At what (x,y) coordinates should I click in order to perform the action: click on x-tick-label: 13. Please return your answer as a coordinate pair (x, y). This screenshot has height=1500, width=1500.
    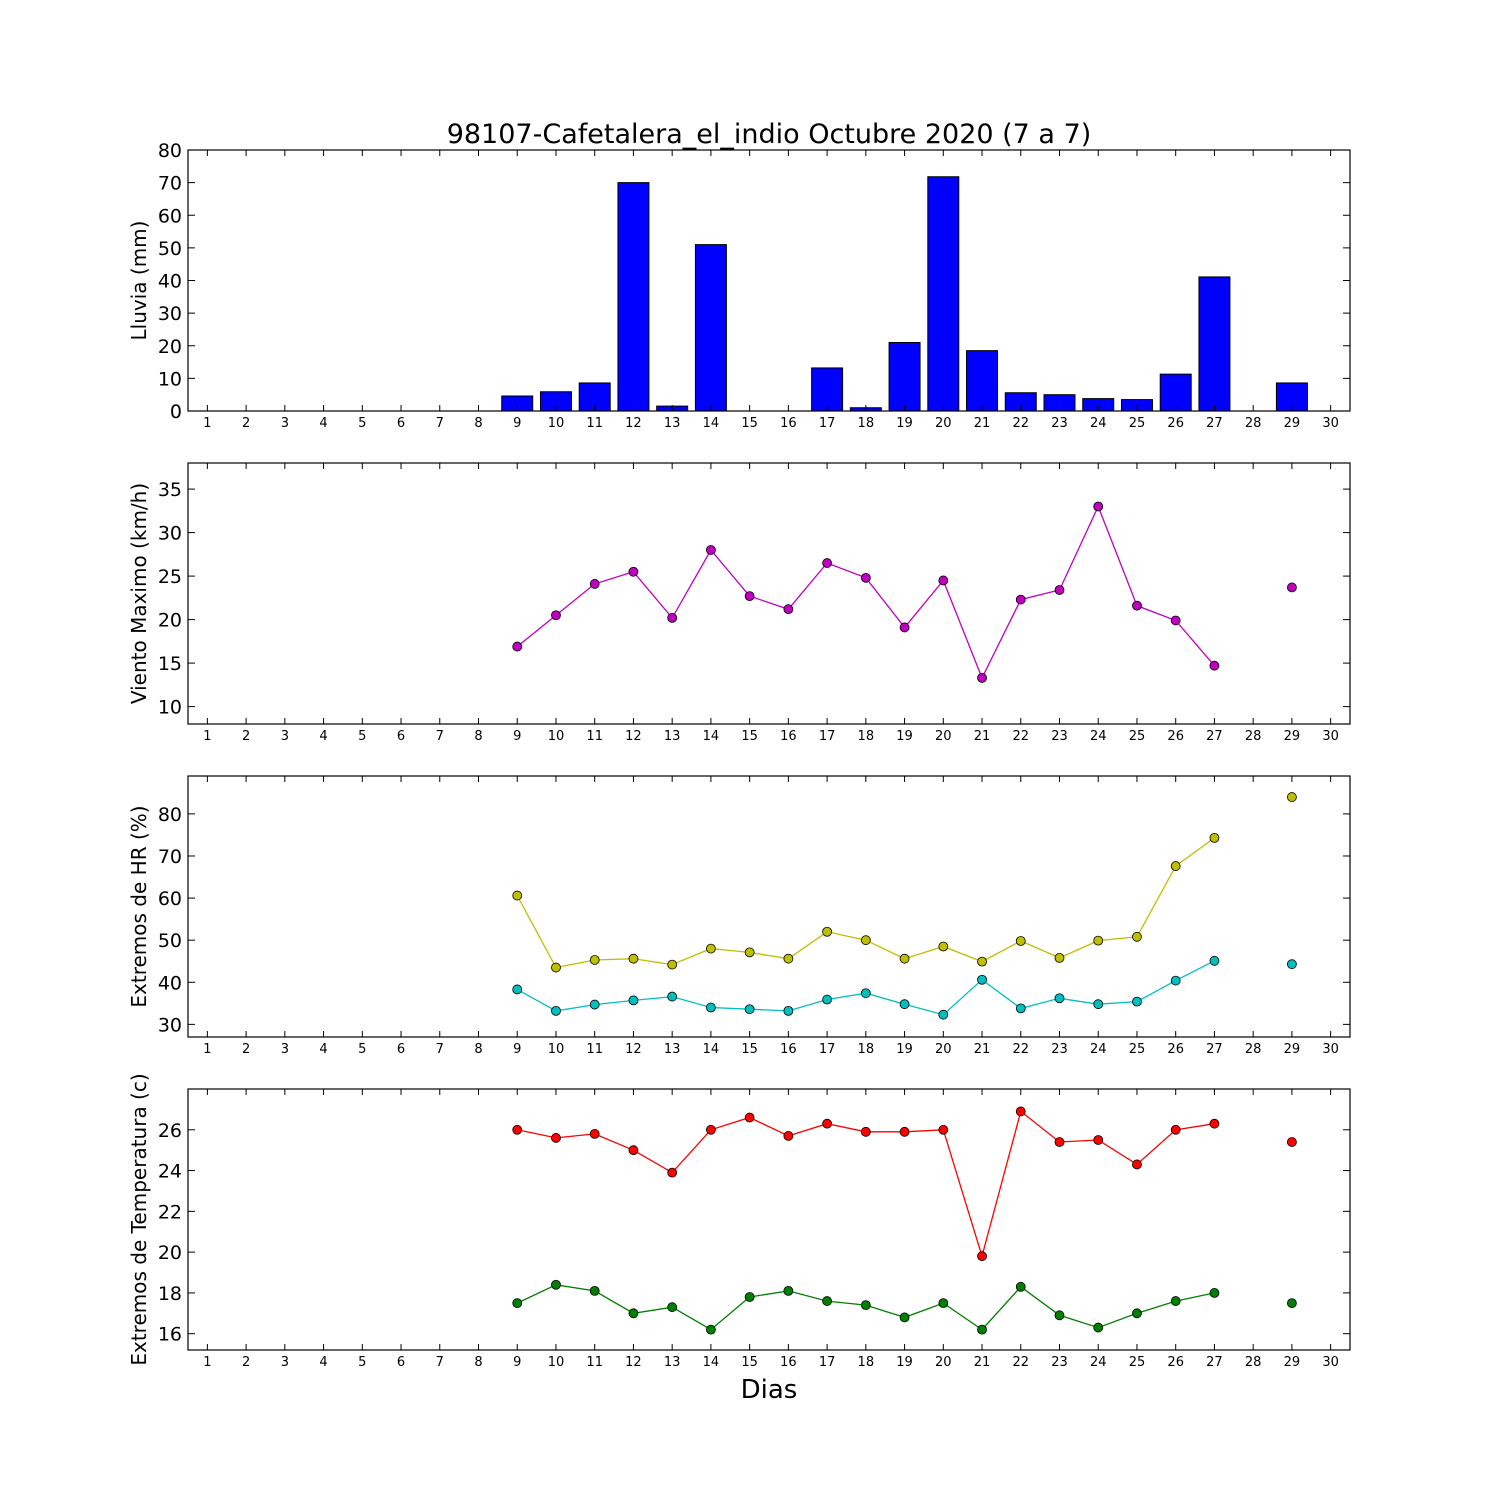
    Looking at the image, I should click on (672, 736).